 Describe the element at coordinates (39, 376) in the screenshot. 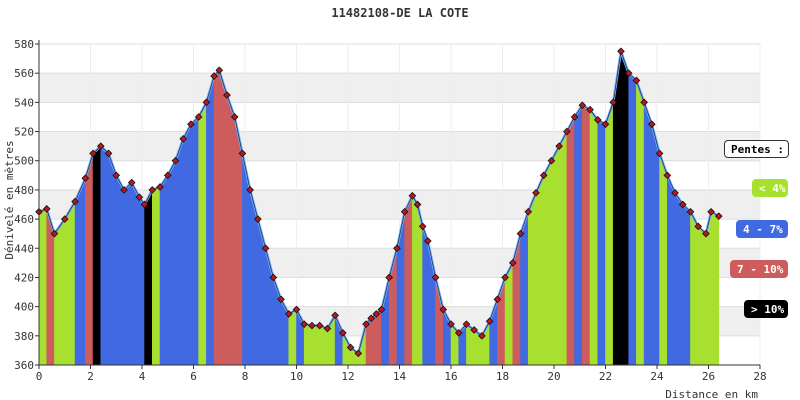

I see `x-tick-label: 0` at that location.